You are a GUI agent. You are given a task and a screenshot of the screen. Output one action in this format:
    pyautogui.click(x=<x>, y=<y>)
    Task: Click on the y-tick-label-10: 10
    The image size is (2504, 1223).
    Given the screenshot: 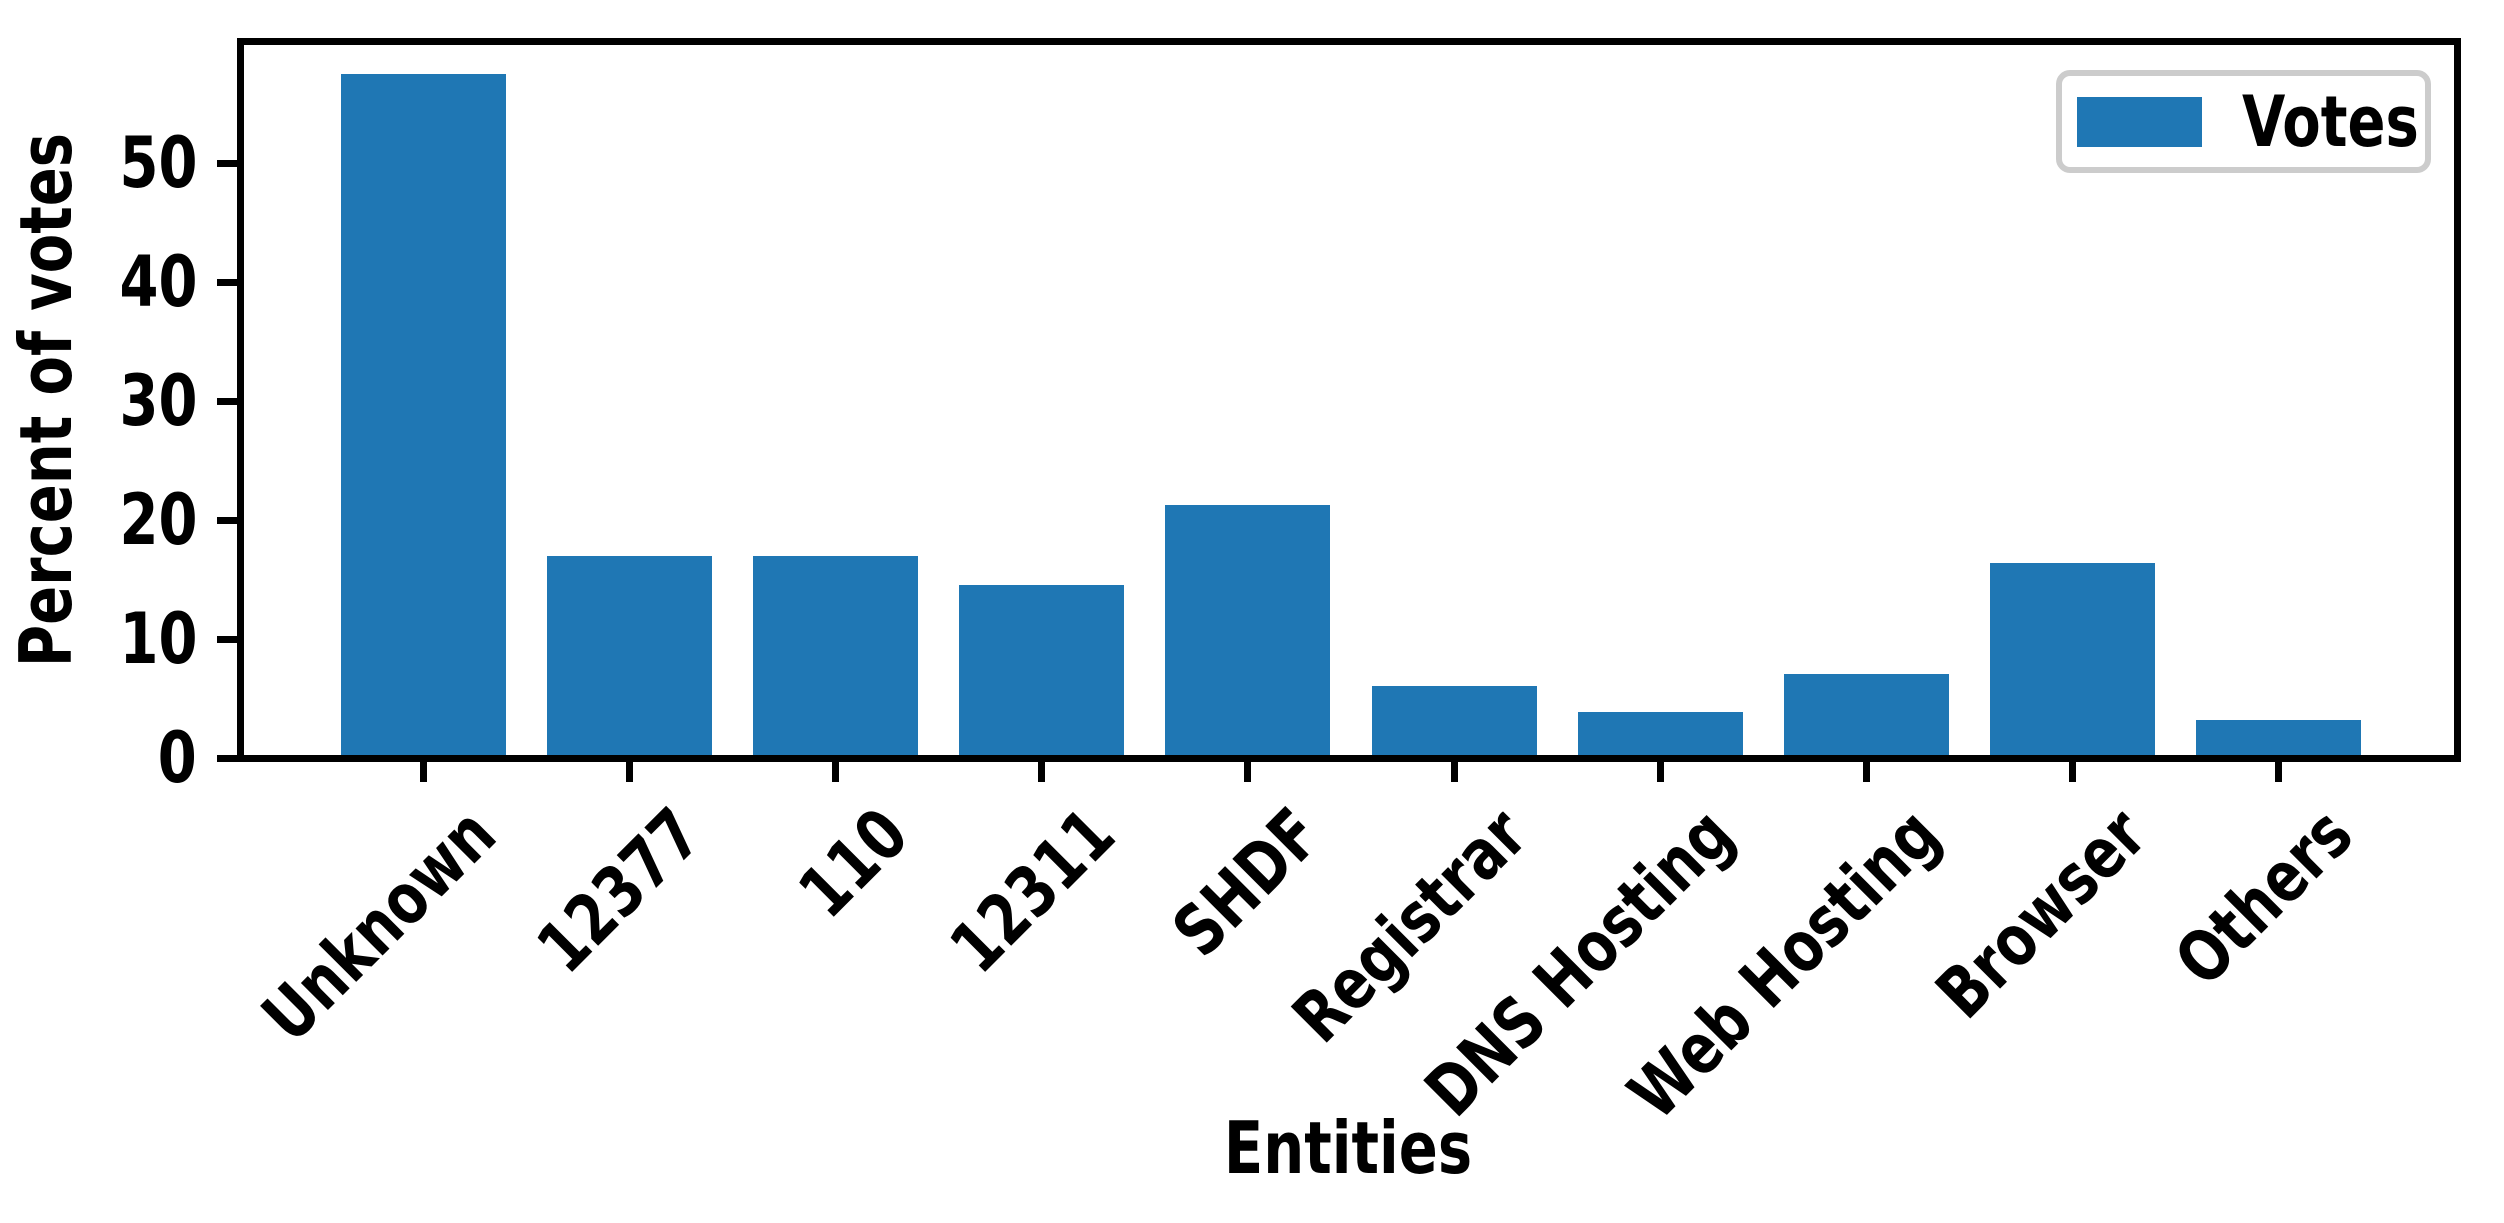 What is the action you would take?
    pyautogui.click(x=158, y=639)
    